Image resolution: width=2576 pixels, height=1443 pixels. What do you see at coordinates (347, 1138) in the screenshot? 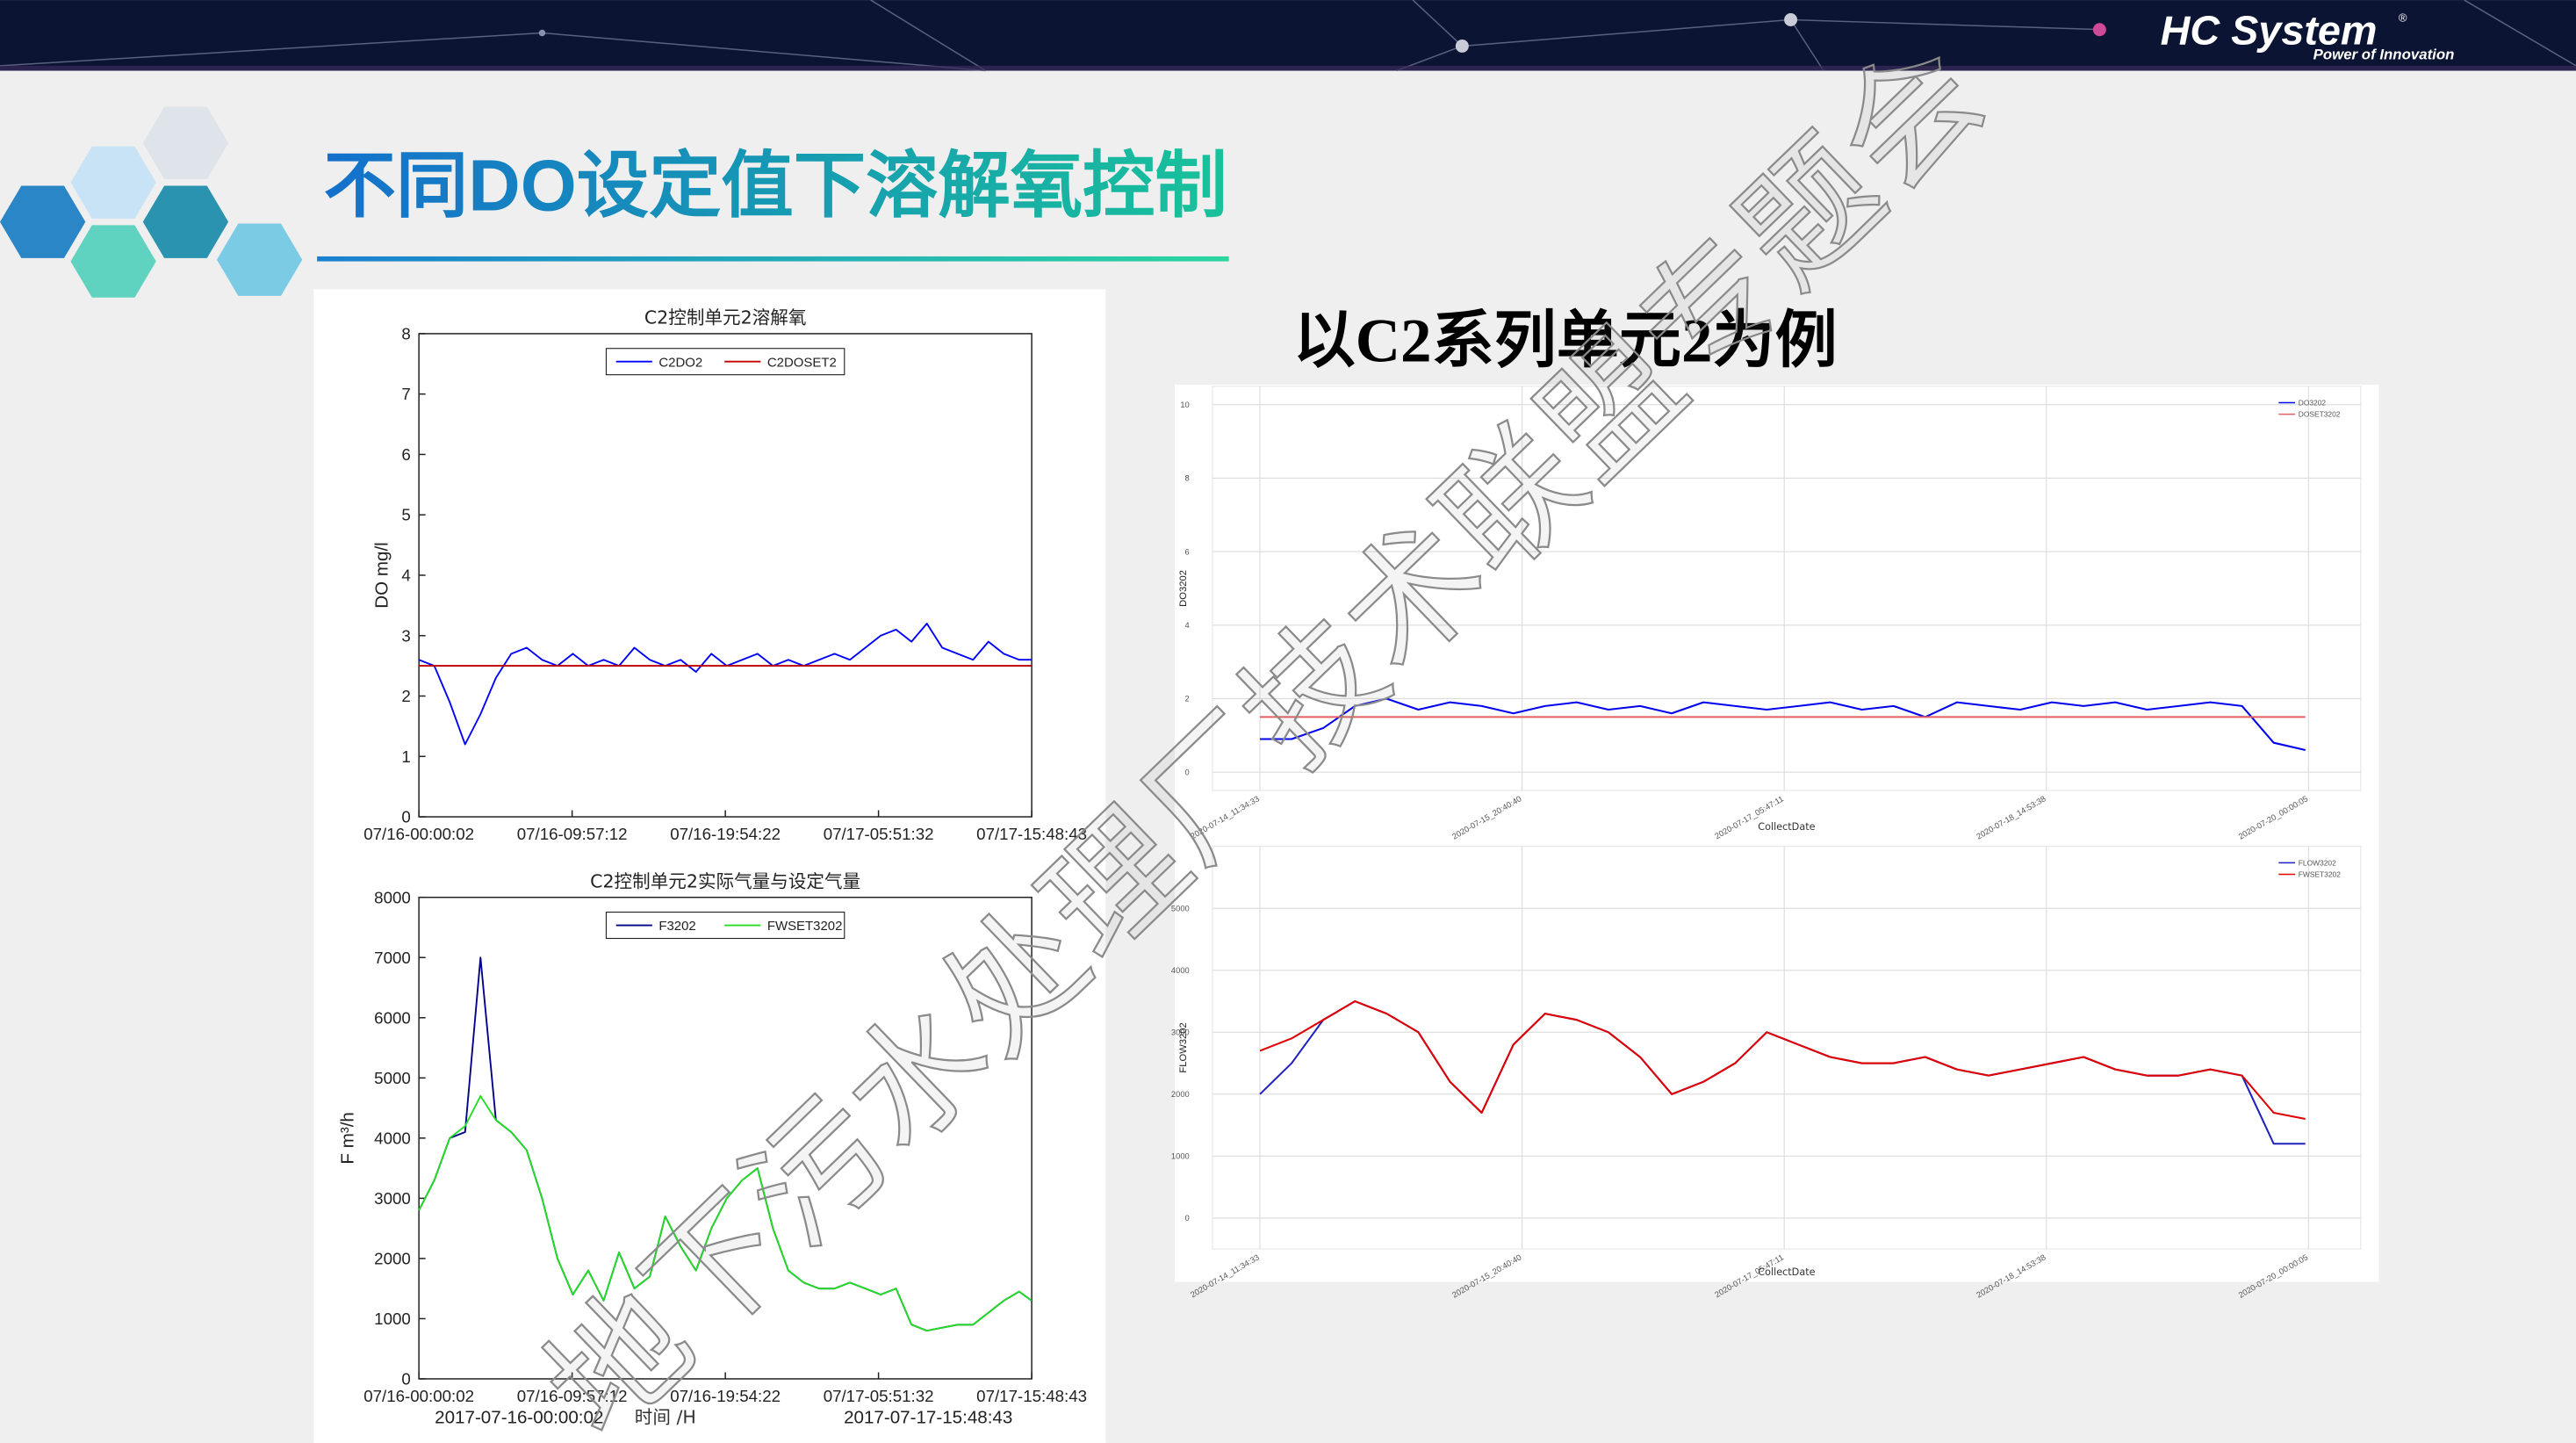
I see `y-axis-label: F m³/h` at bounding box center [347, 1138].